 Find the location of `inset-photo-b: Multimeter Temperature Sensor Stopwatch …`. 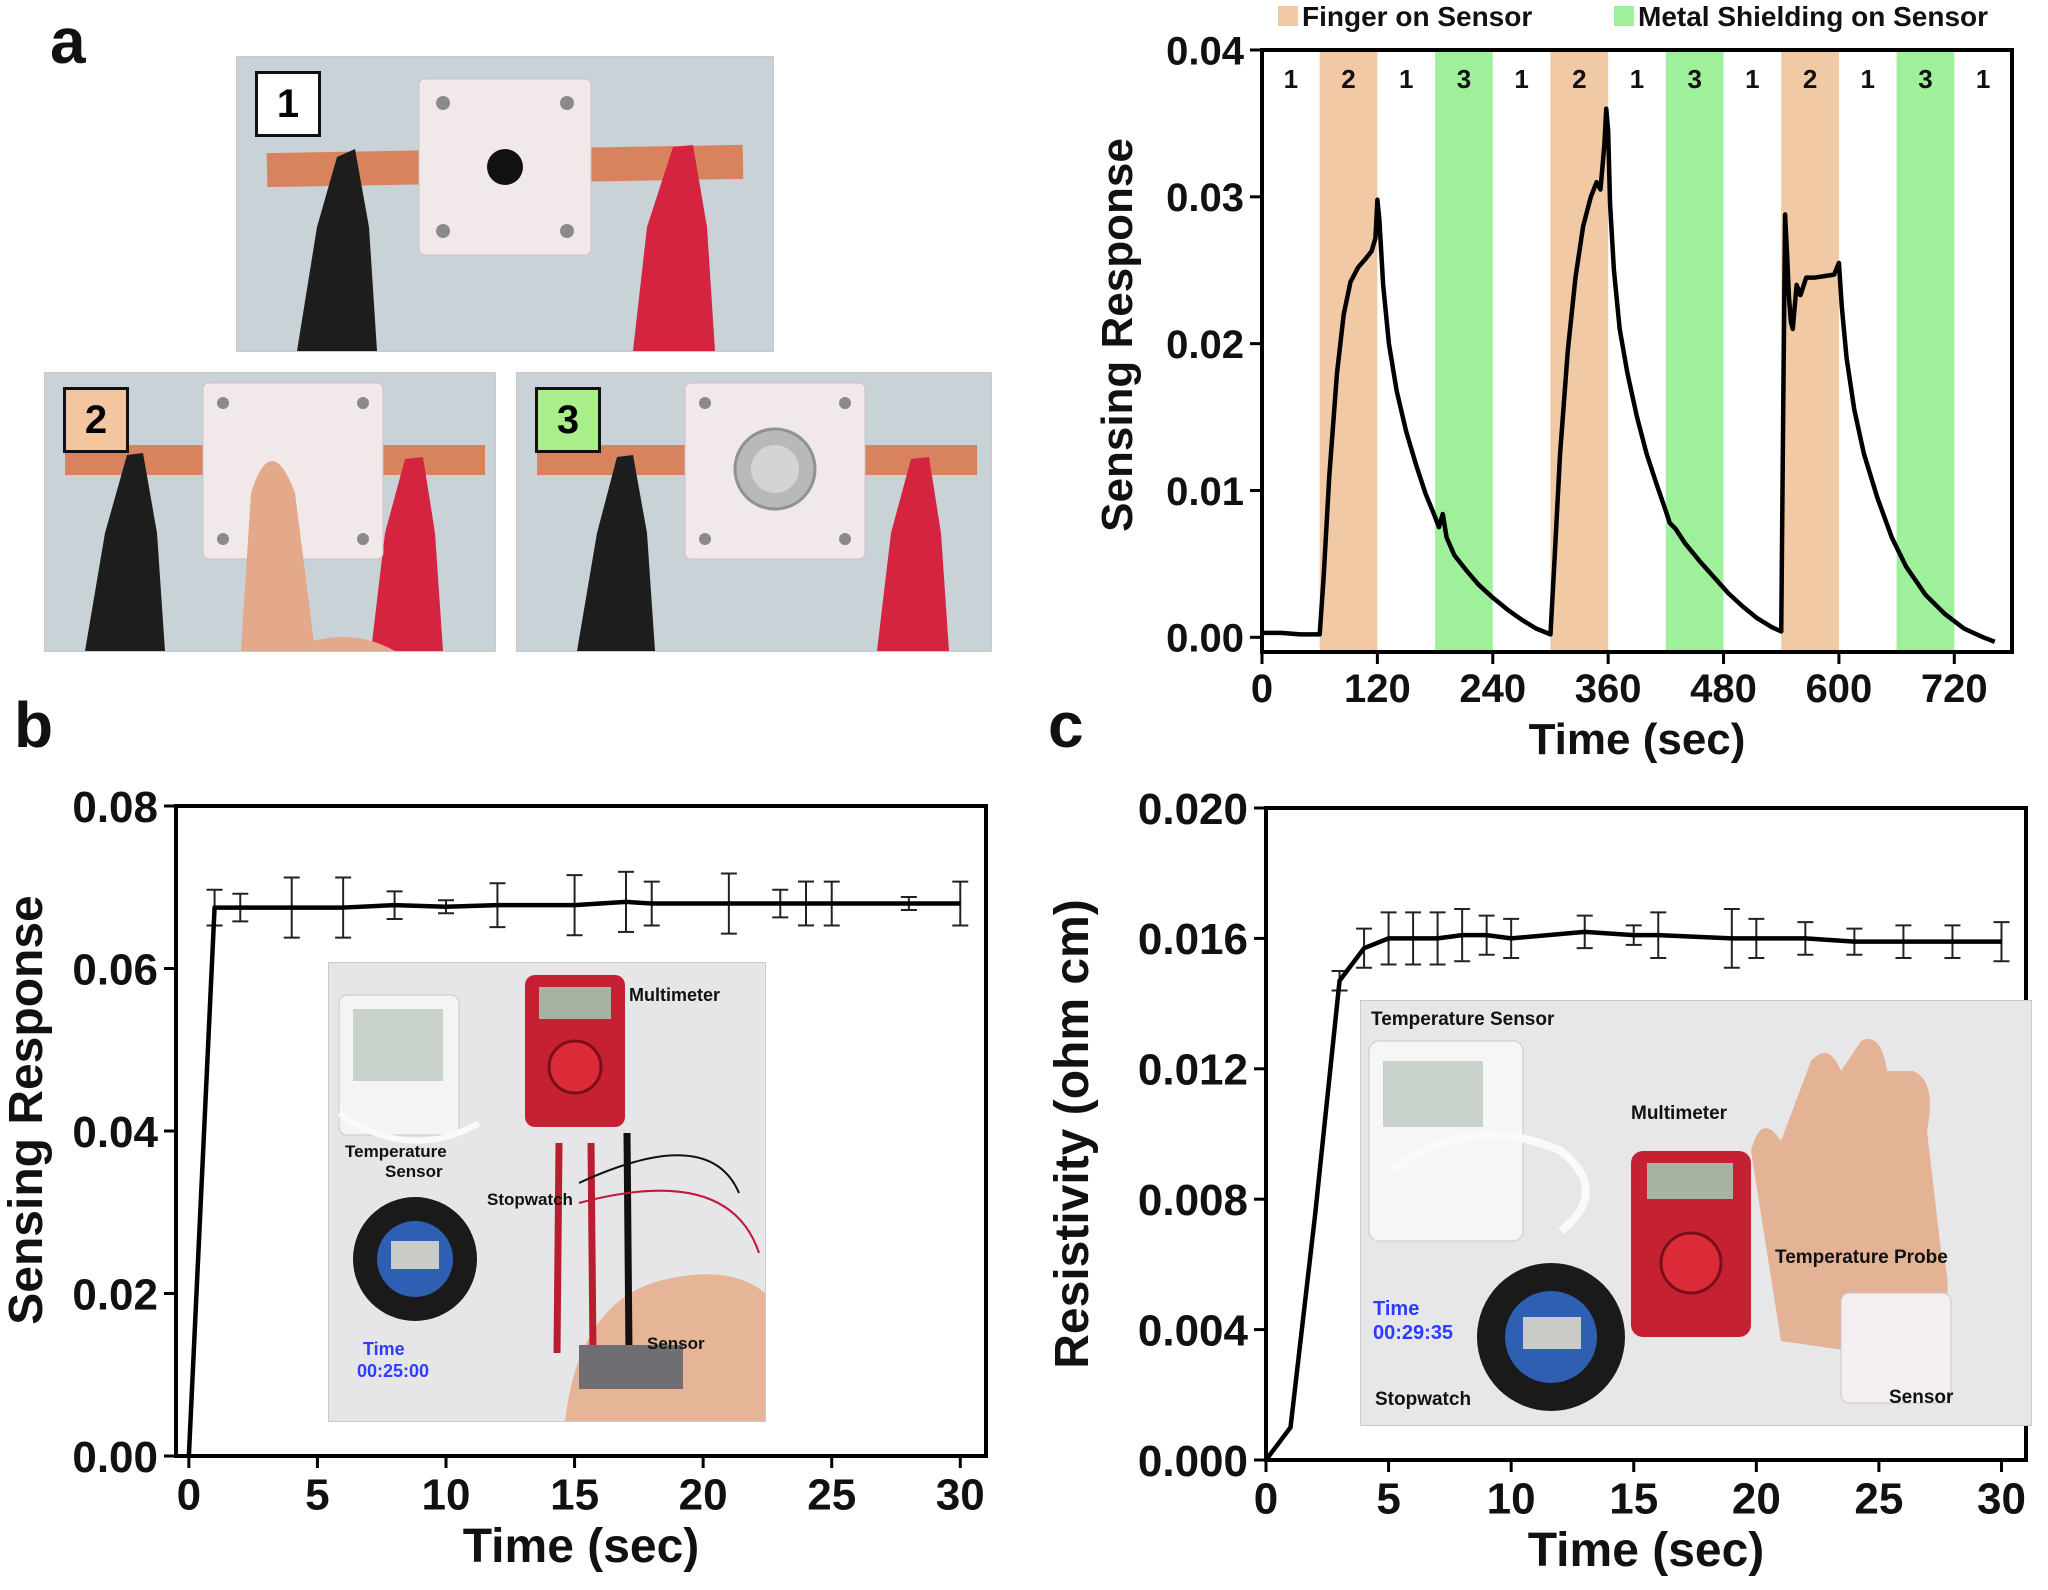

inset-photo-b: Multimeter Temperature Sensor Stopwatch … is located at coordinates (547, 1192).